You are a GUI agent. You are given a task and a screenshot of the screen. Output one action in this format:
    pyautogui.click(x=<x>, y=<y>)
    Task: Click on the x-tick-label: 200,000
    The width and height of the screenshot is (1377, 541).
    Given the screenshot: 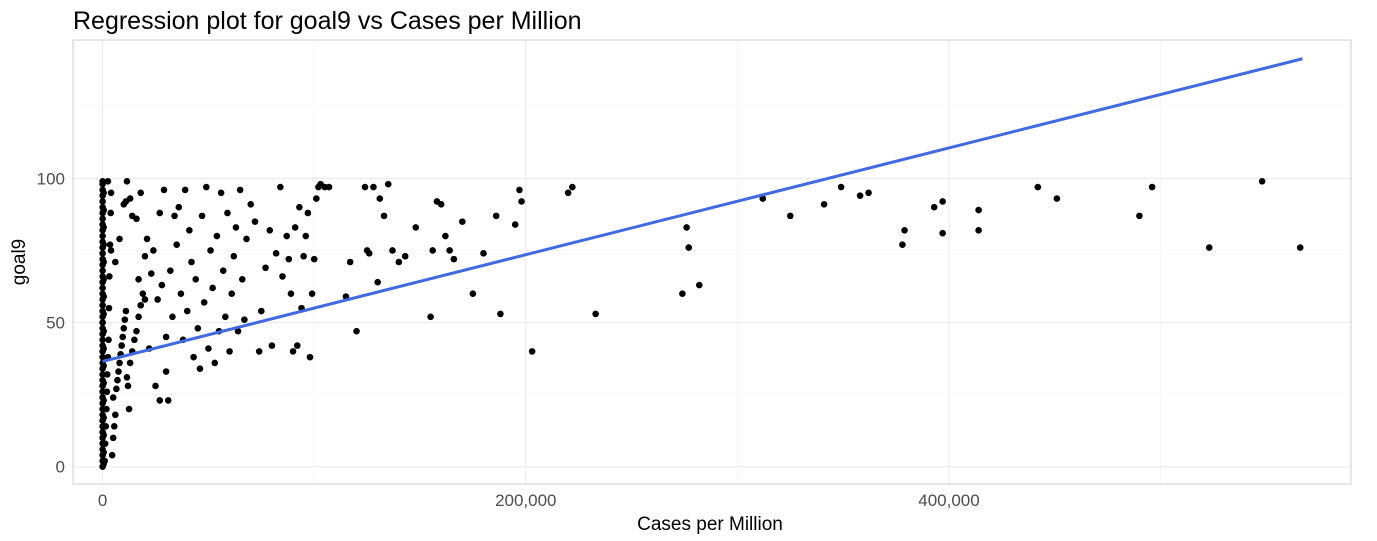 What is the action you would take?
    pyautogui.click(x=525, y=500)
    